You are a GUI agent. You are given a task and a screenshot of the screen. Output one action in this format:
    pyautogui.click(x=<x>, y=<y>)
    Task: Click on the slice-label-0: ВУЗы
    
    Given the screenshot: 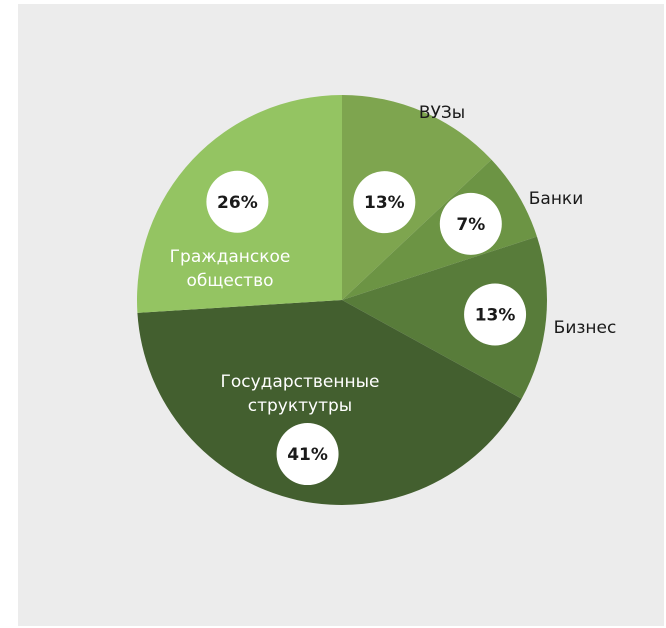 What is the action you would take?
    pyautogui.click(x=442, y=113)
    